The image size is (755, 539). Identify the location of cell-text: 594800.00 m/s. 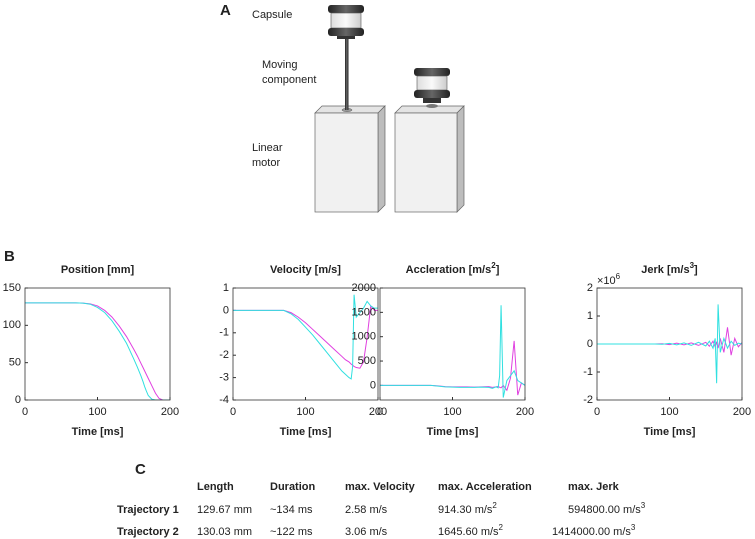
(604, 510).